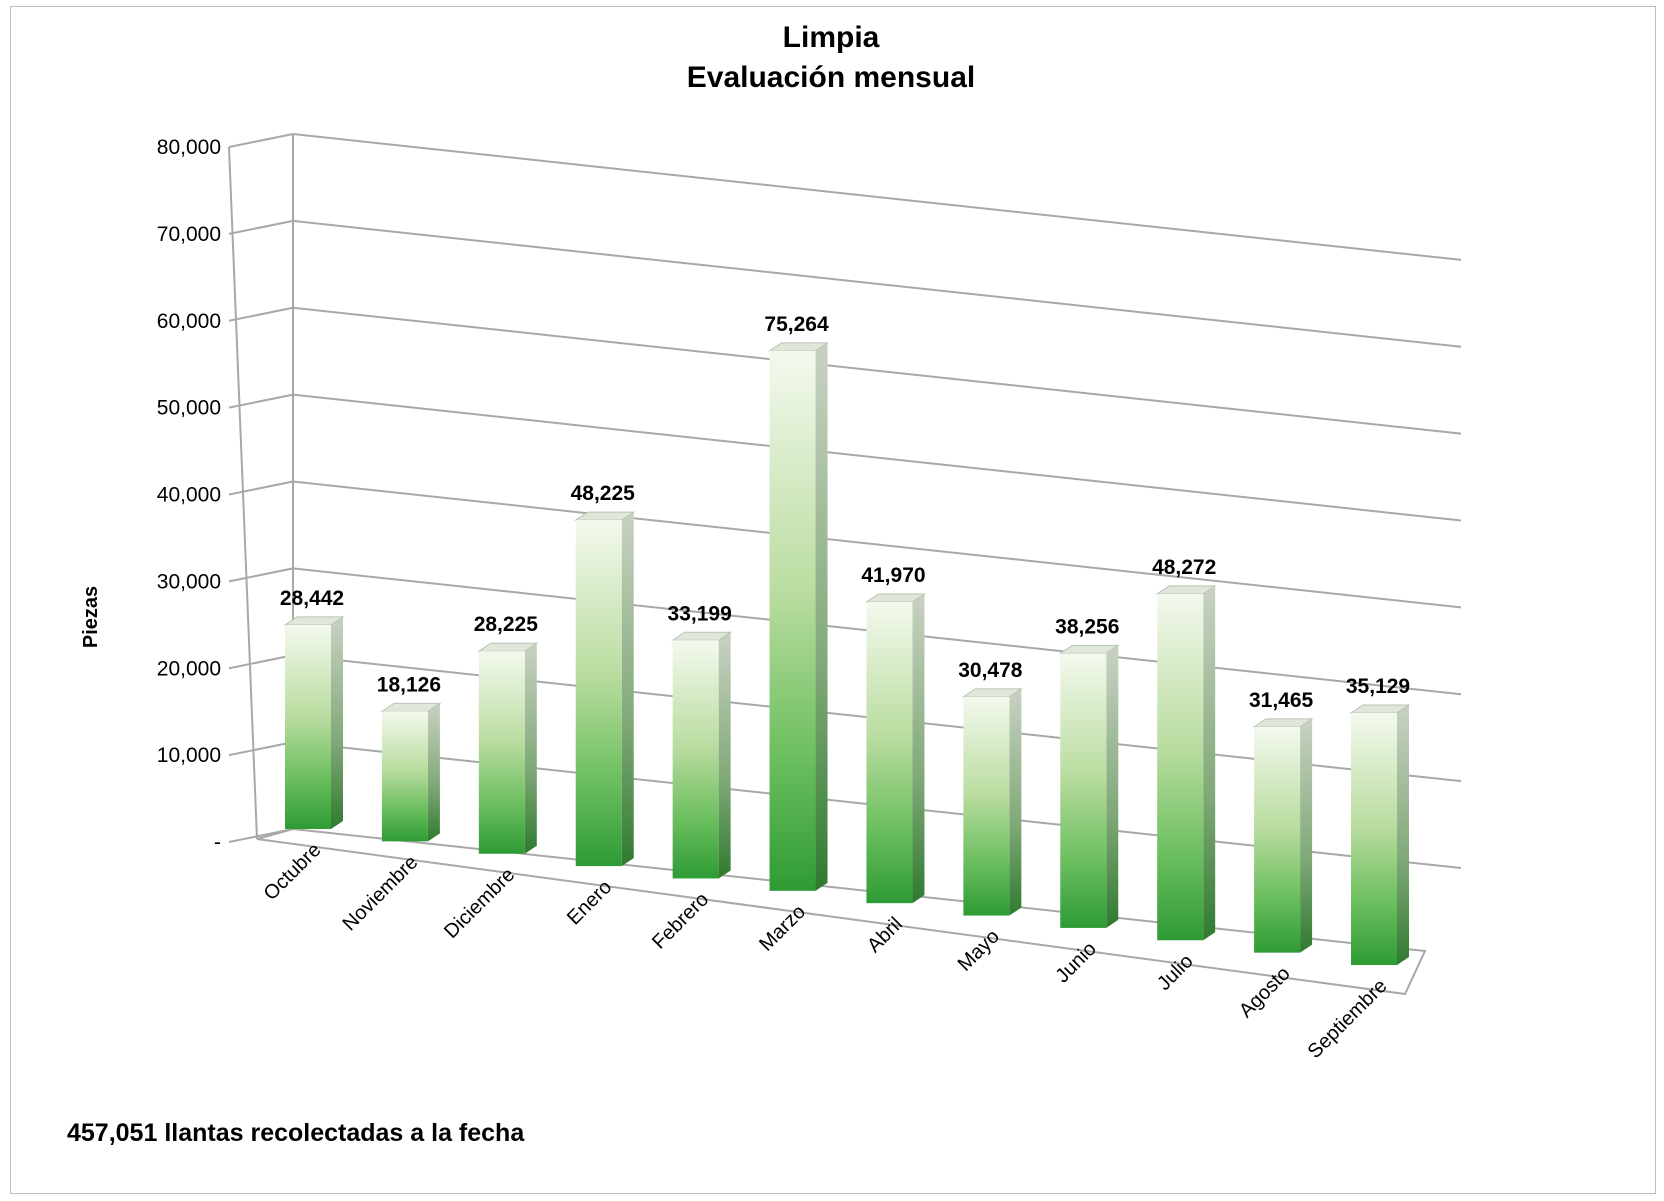  What do you see at coordinates (1281, 700) in the screenshot?
I see `data-label: 31,465` at bounding box center [1281, 700].